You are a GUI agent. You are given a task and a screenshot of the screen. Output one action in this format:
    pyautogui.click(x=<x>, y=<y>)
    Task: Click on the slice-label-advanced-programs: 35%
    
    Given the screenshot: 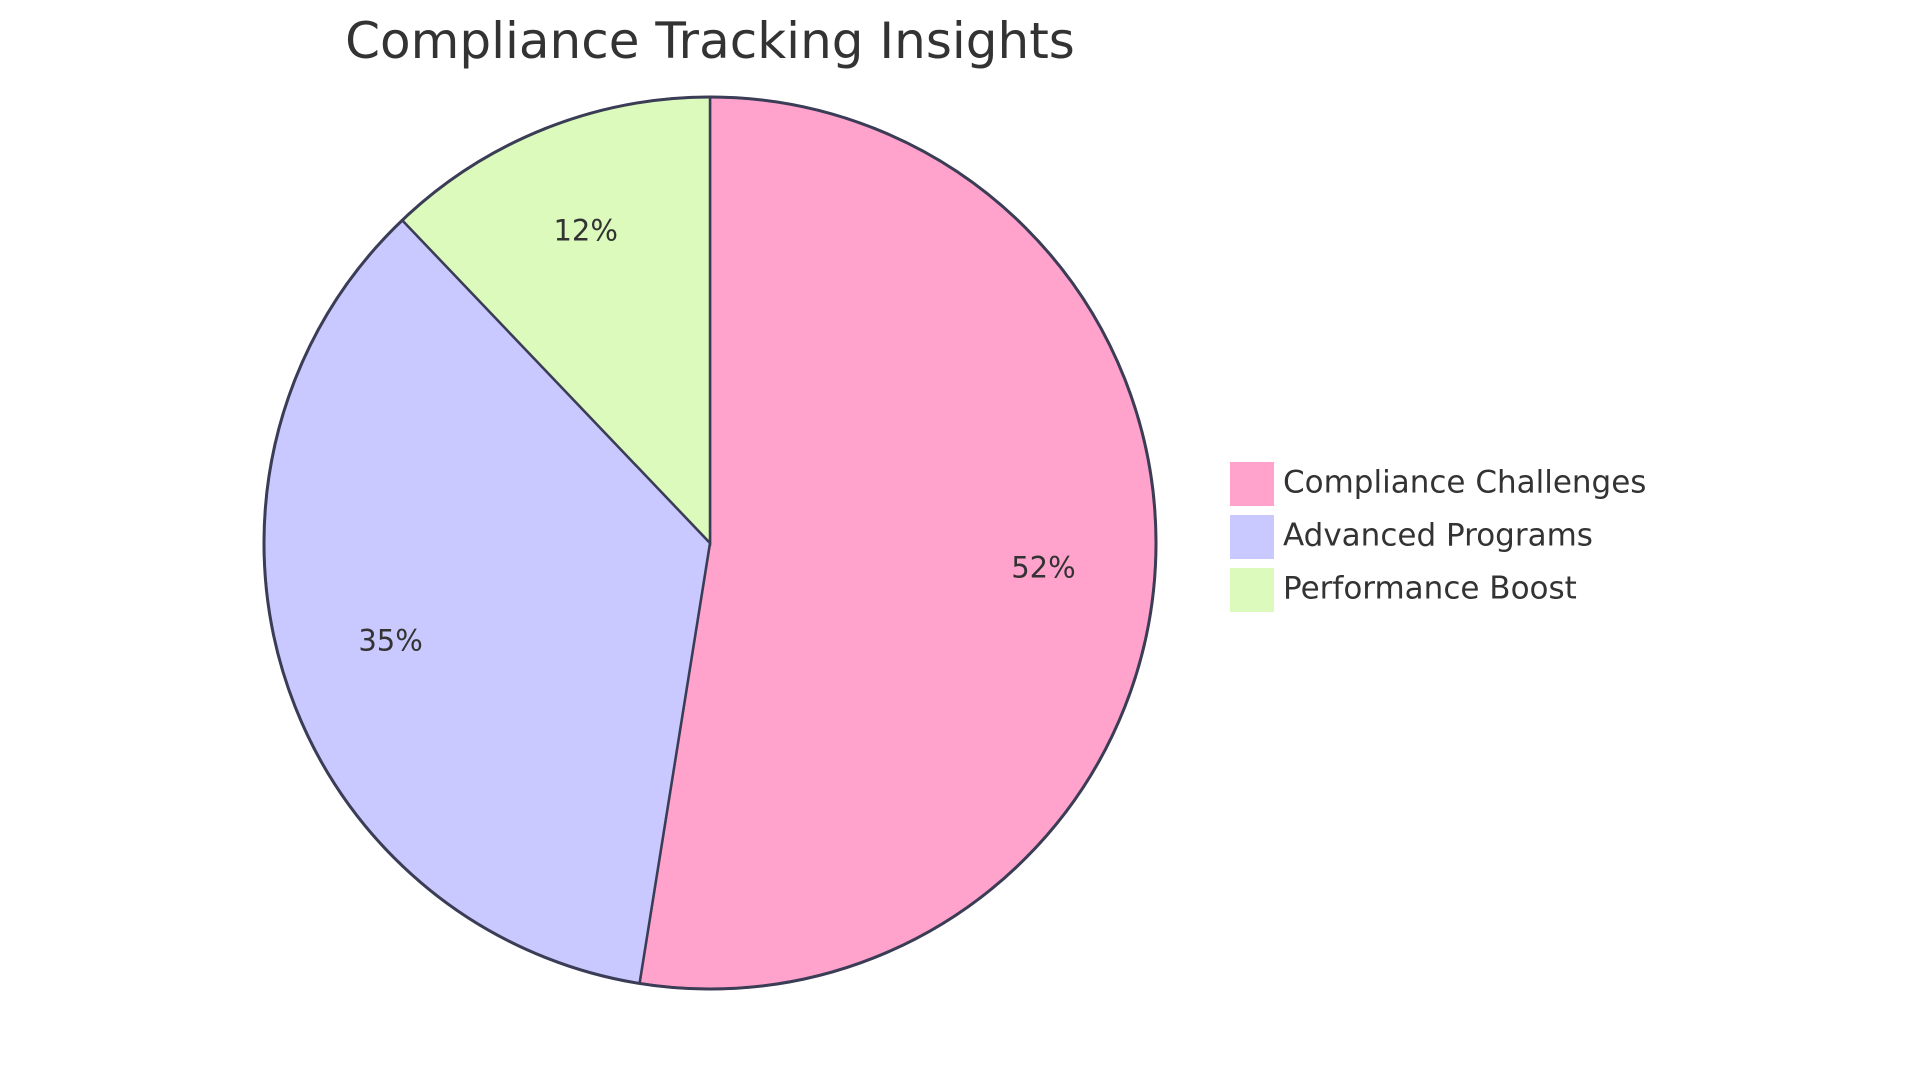 What is the action you would take?
    pyautogui.click(x=390, y=640)
    